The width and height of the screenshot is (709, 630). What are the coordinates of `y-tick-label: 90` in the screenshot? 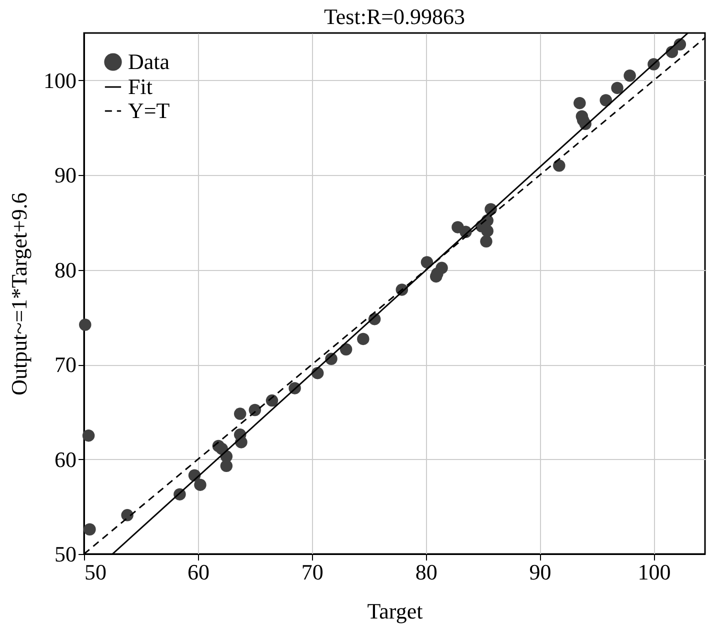 It's located at (65, 175).